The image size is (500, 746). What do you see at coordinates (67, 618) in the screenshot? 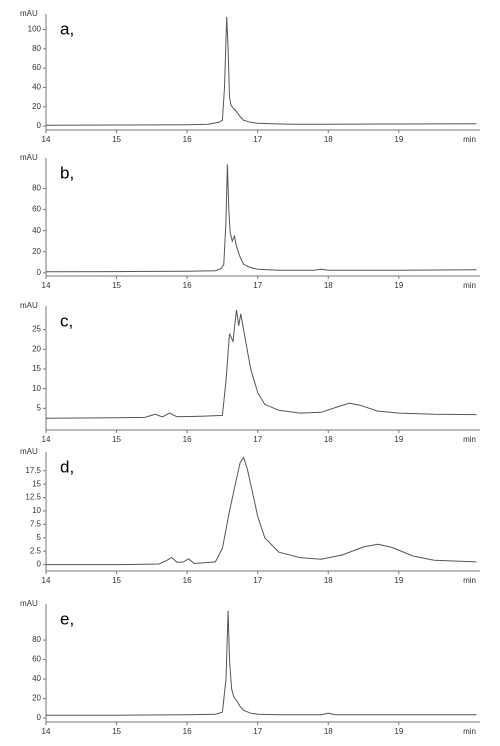
I see `panel-title: e,` at bounding box center [67, 618].